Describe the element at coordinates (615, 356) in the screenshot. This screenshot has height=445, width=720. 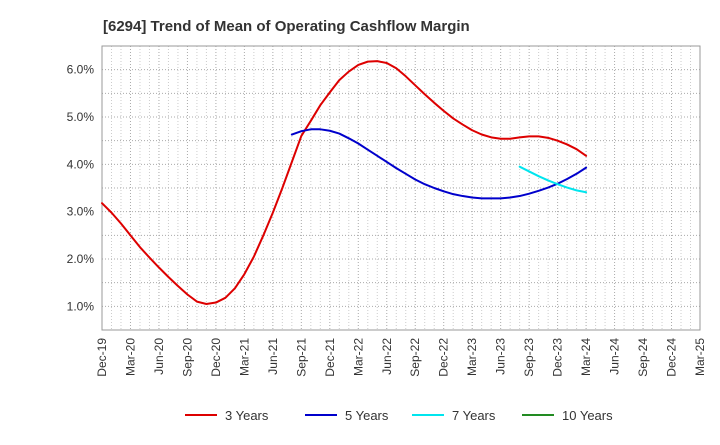
I see `x-tick-label: Jun-24` at that location.